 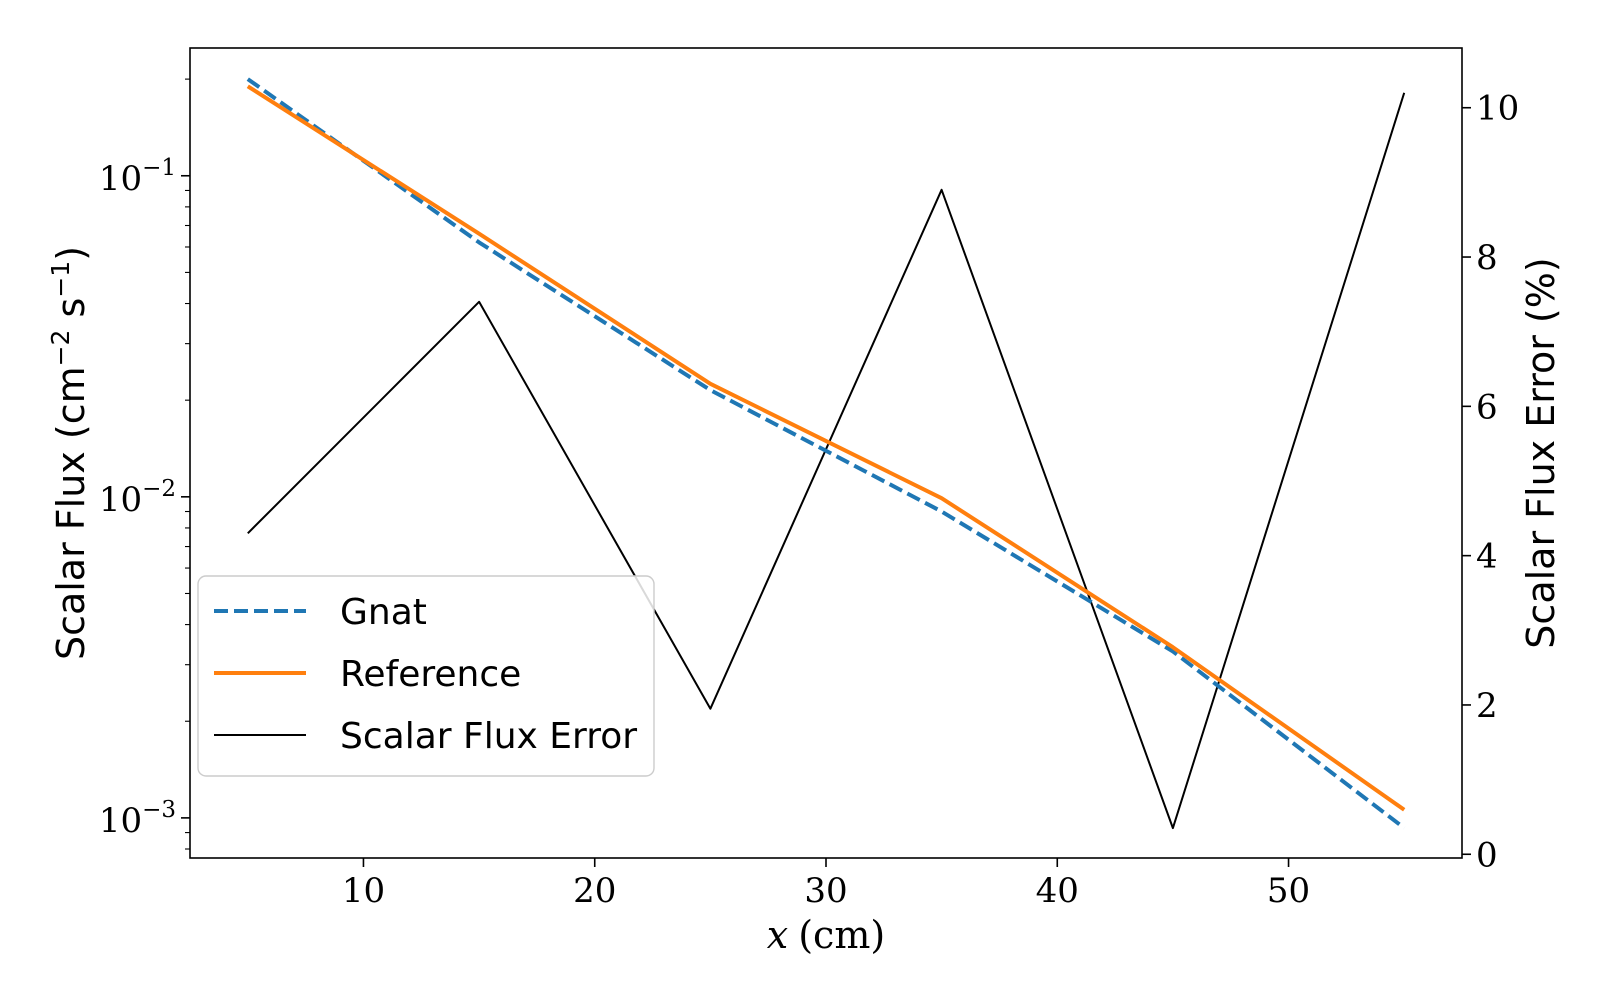 What do you see at coordinates (1487, 557) in the screenshot?
I see `y-right-tick-label: 4` at bounding box center [1487, 557].